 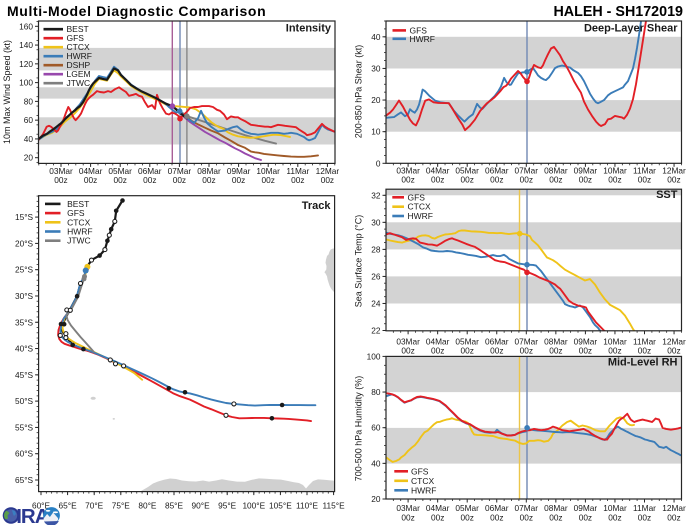 What do you see at coordinates (378, 163) in the screenshot?
I see `svg-text: 0` at bounding box center [378, 163].